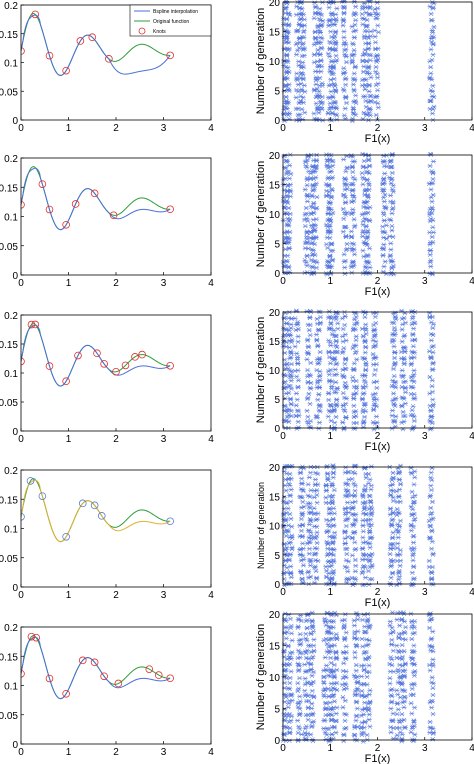 Image resolution: width=474 pixels, height=764 pixels. Describe the element at coordinates (11, 64) in the screenshot. I see `y-tick-label: 0.1` at that location.